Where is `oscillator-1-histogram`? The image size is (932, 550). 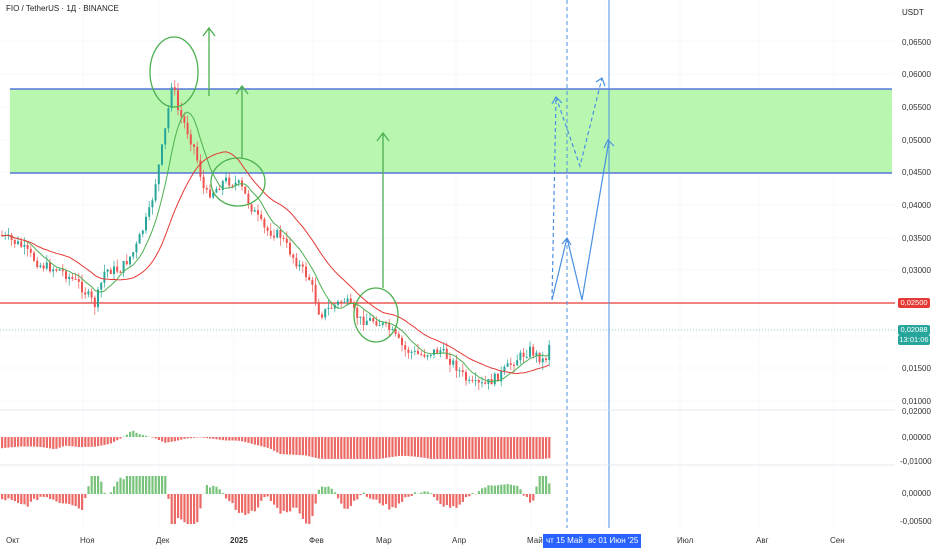
oscillator-1-histogram is located at coordinates (276, 444).